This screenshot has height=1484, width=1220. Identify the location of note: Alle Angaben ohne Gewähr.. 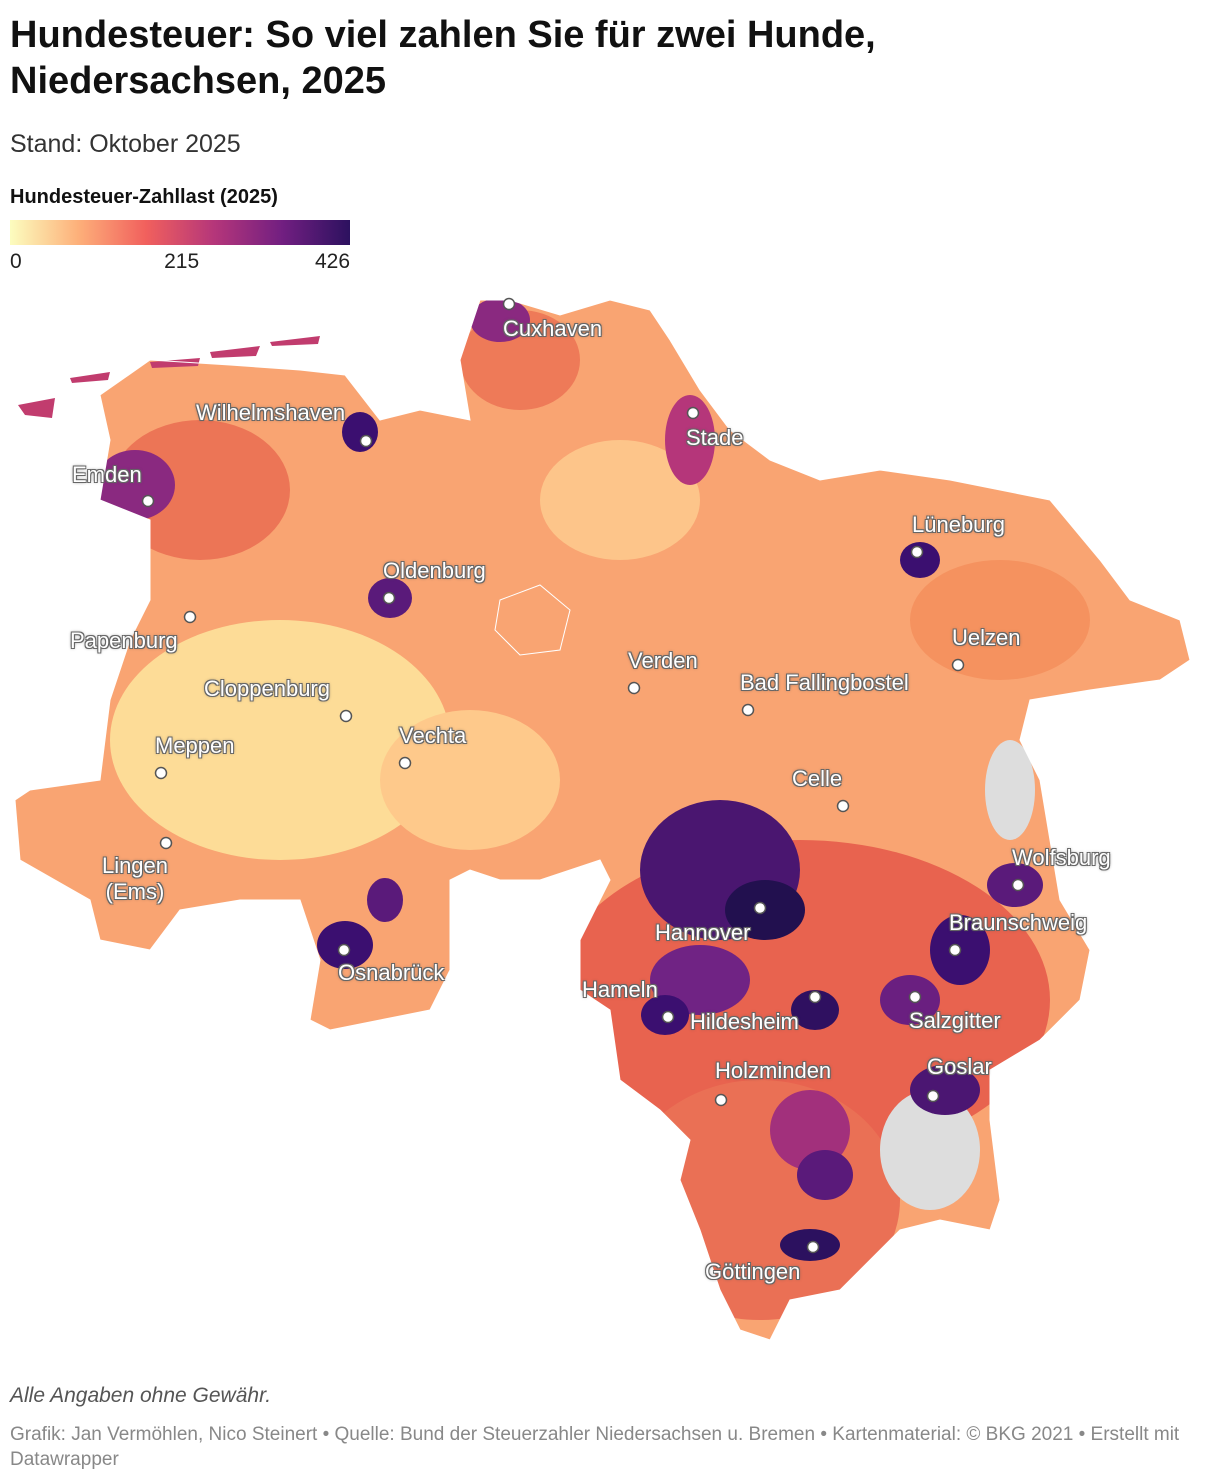
(141, 1395).